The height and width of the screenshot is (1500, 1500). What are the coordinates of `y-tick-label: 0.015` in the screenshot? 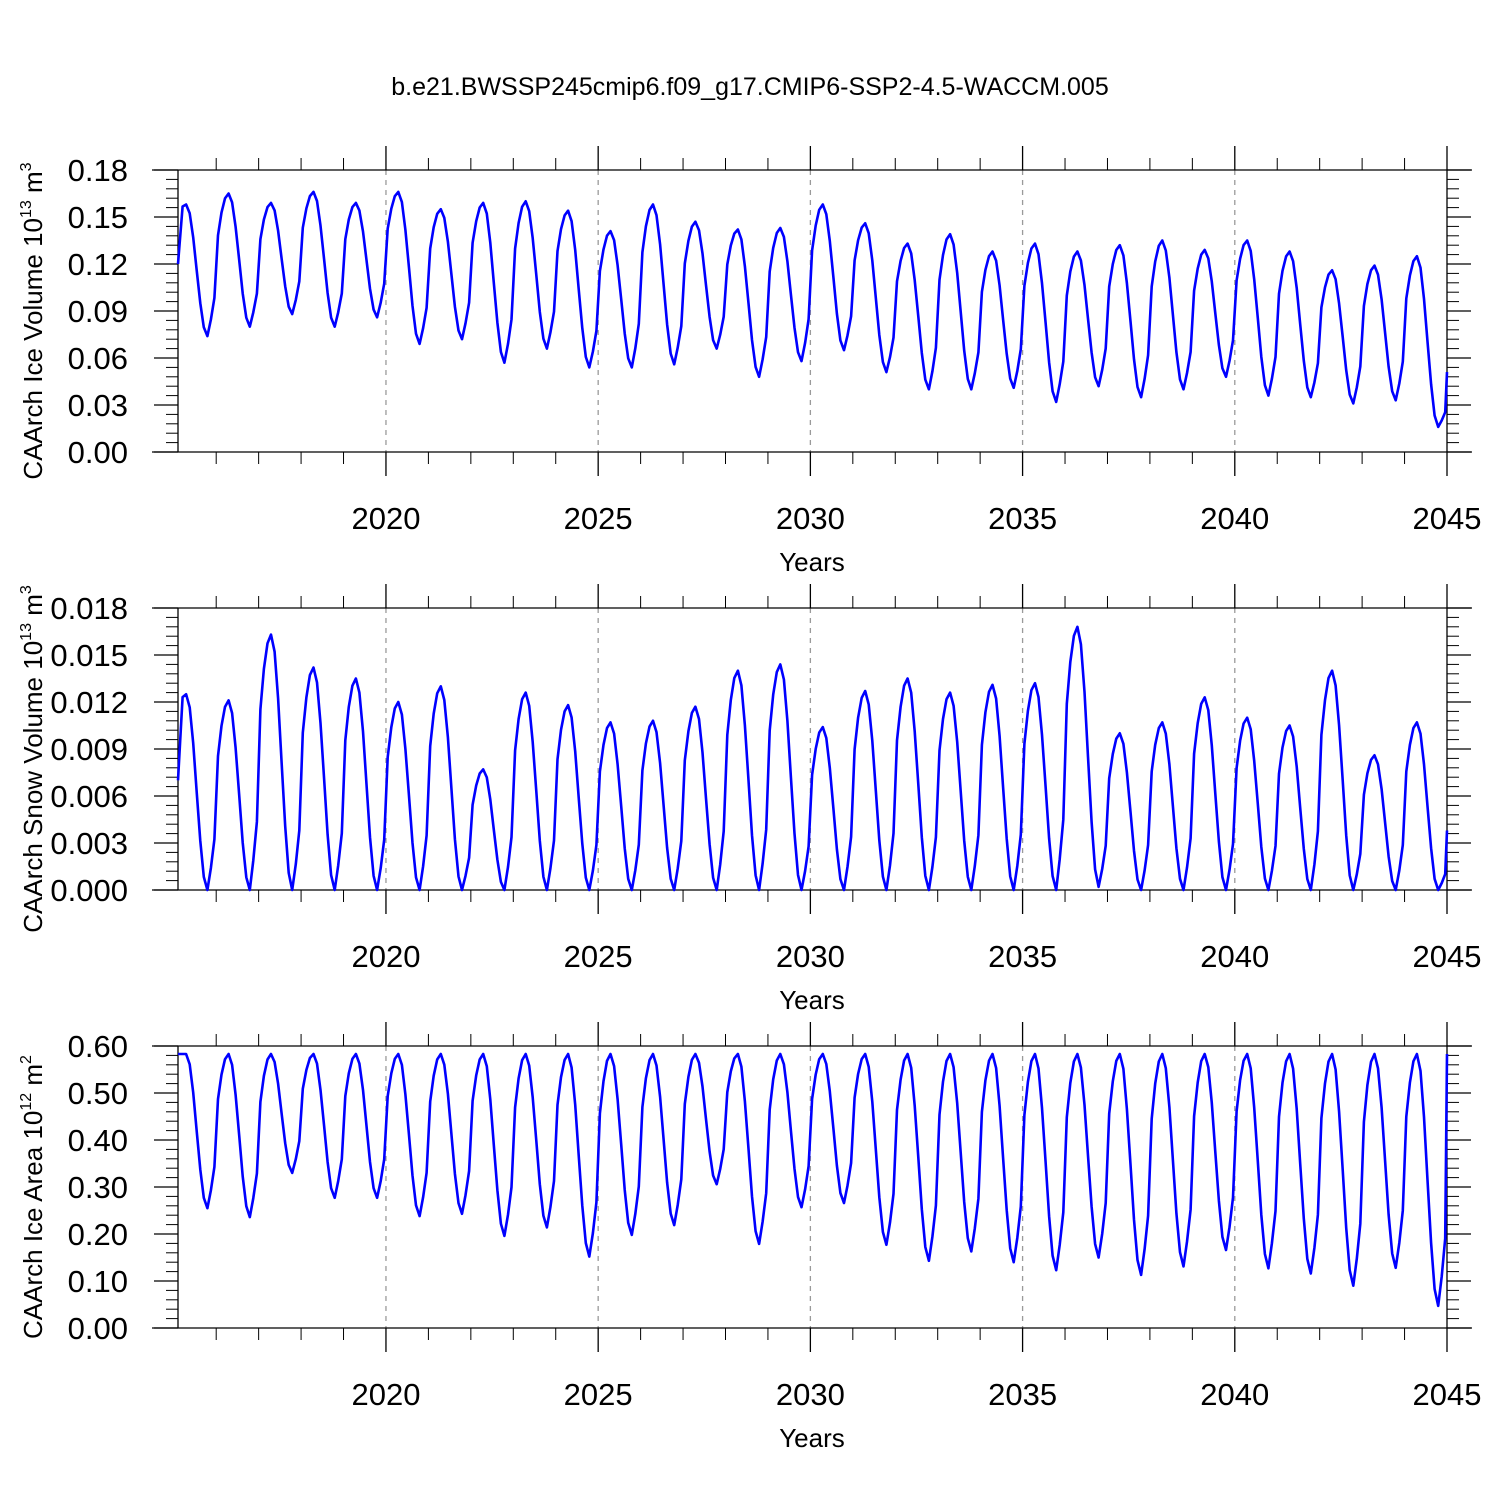 It's located at (89, 655).